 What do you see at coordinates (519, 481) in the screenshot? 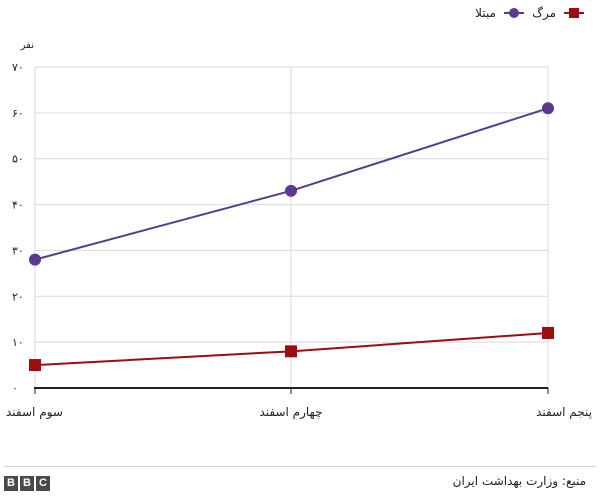
I see `source-note: منبع: وزارت بهداشت ایران` at bounding box center [519, 481].